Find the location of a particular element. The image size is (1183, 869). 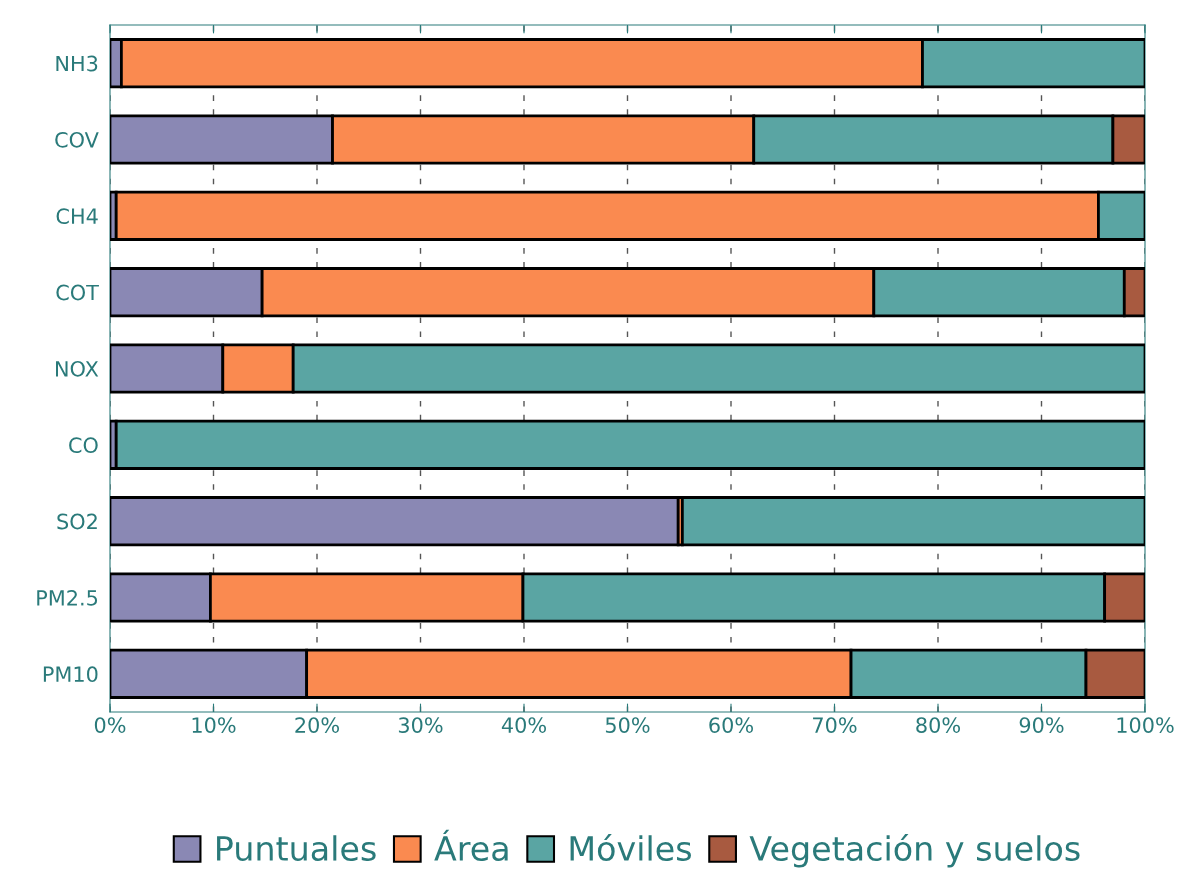

x-tick-label: 80% is located at coordinates (938, 725).